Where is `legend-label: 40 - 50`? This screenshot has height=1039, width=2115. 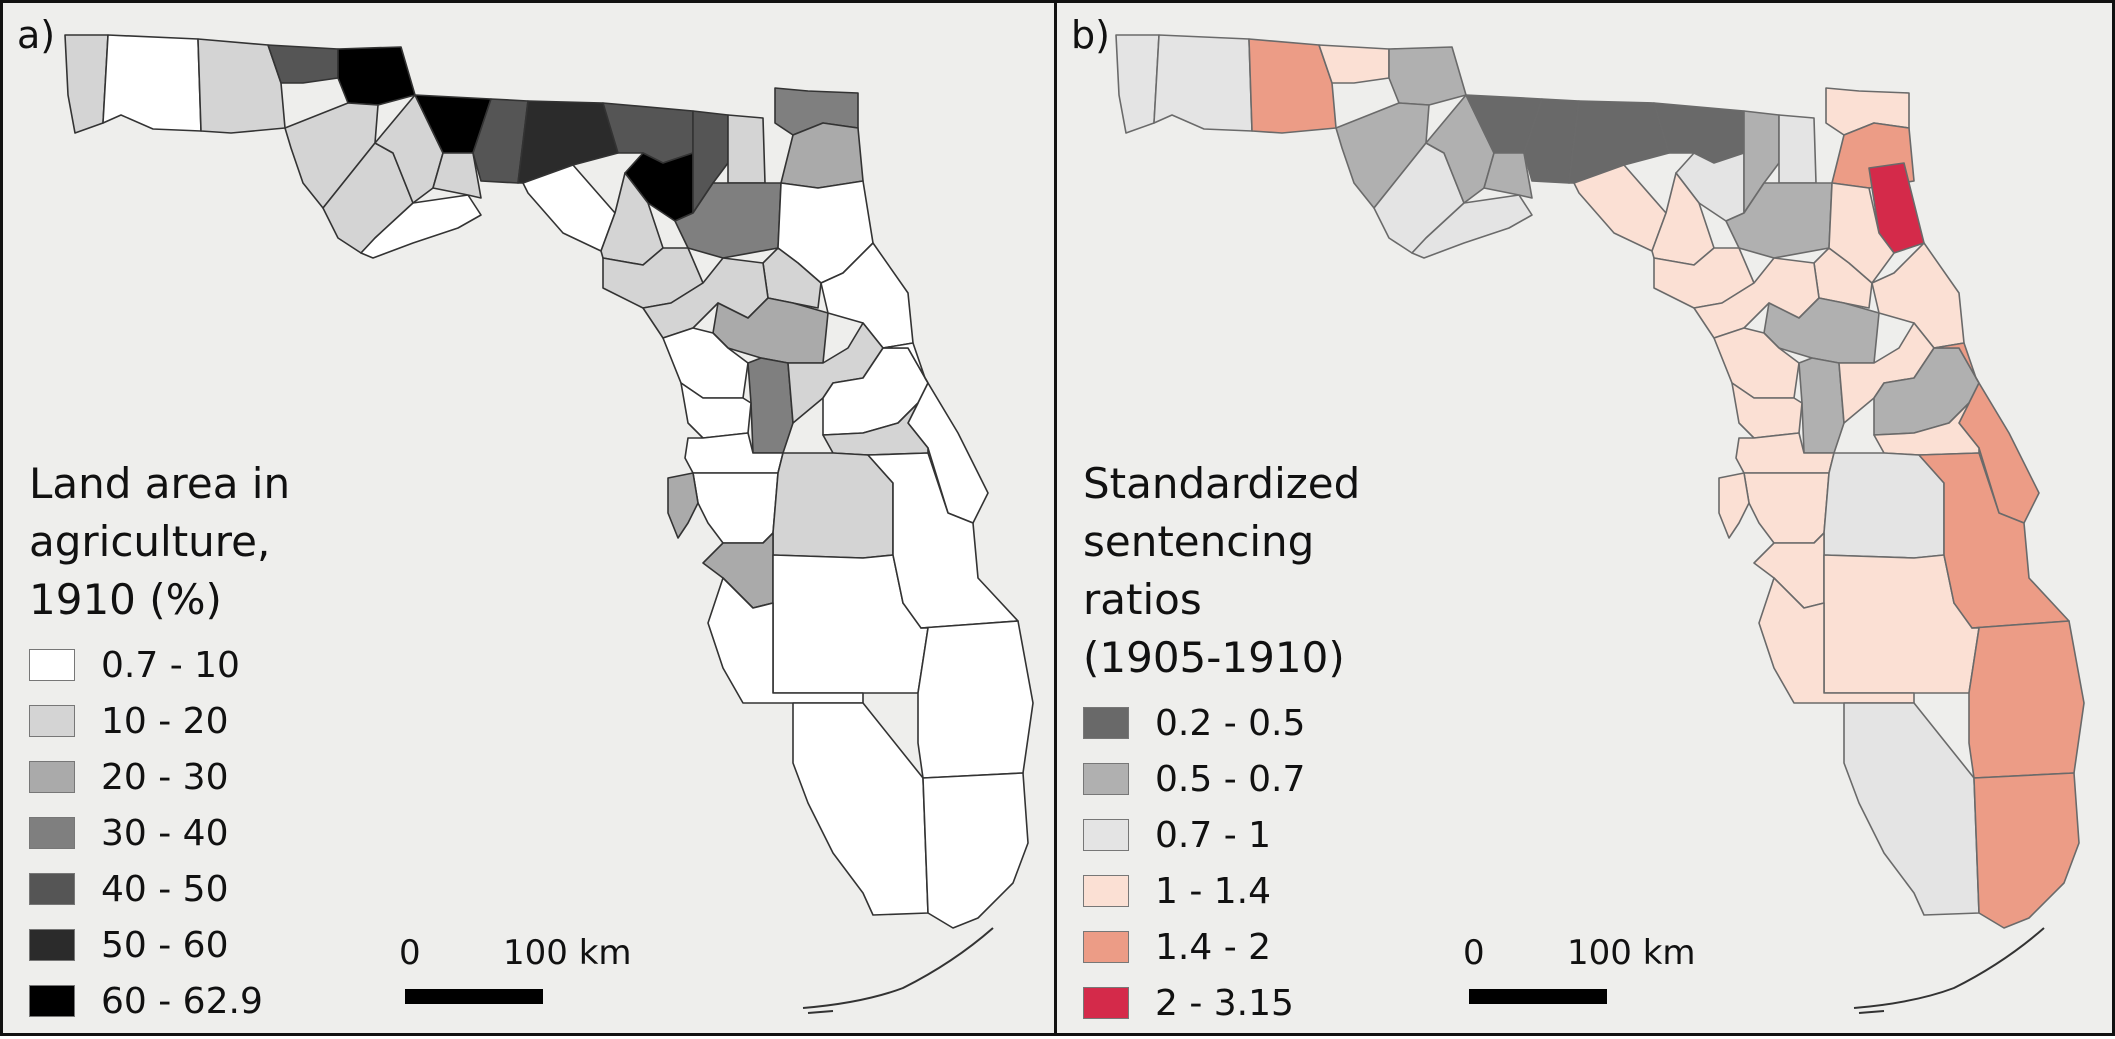 legend-label: 40 - 50 is located at coordinates (165, 889).